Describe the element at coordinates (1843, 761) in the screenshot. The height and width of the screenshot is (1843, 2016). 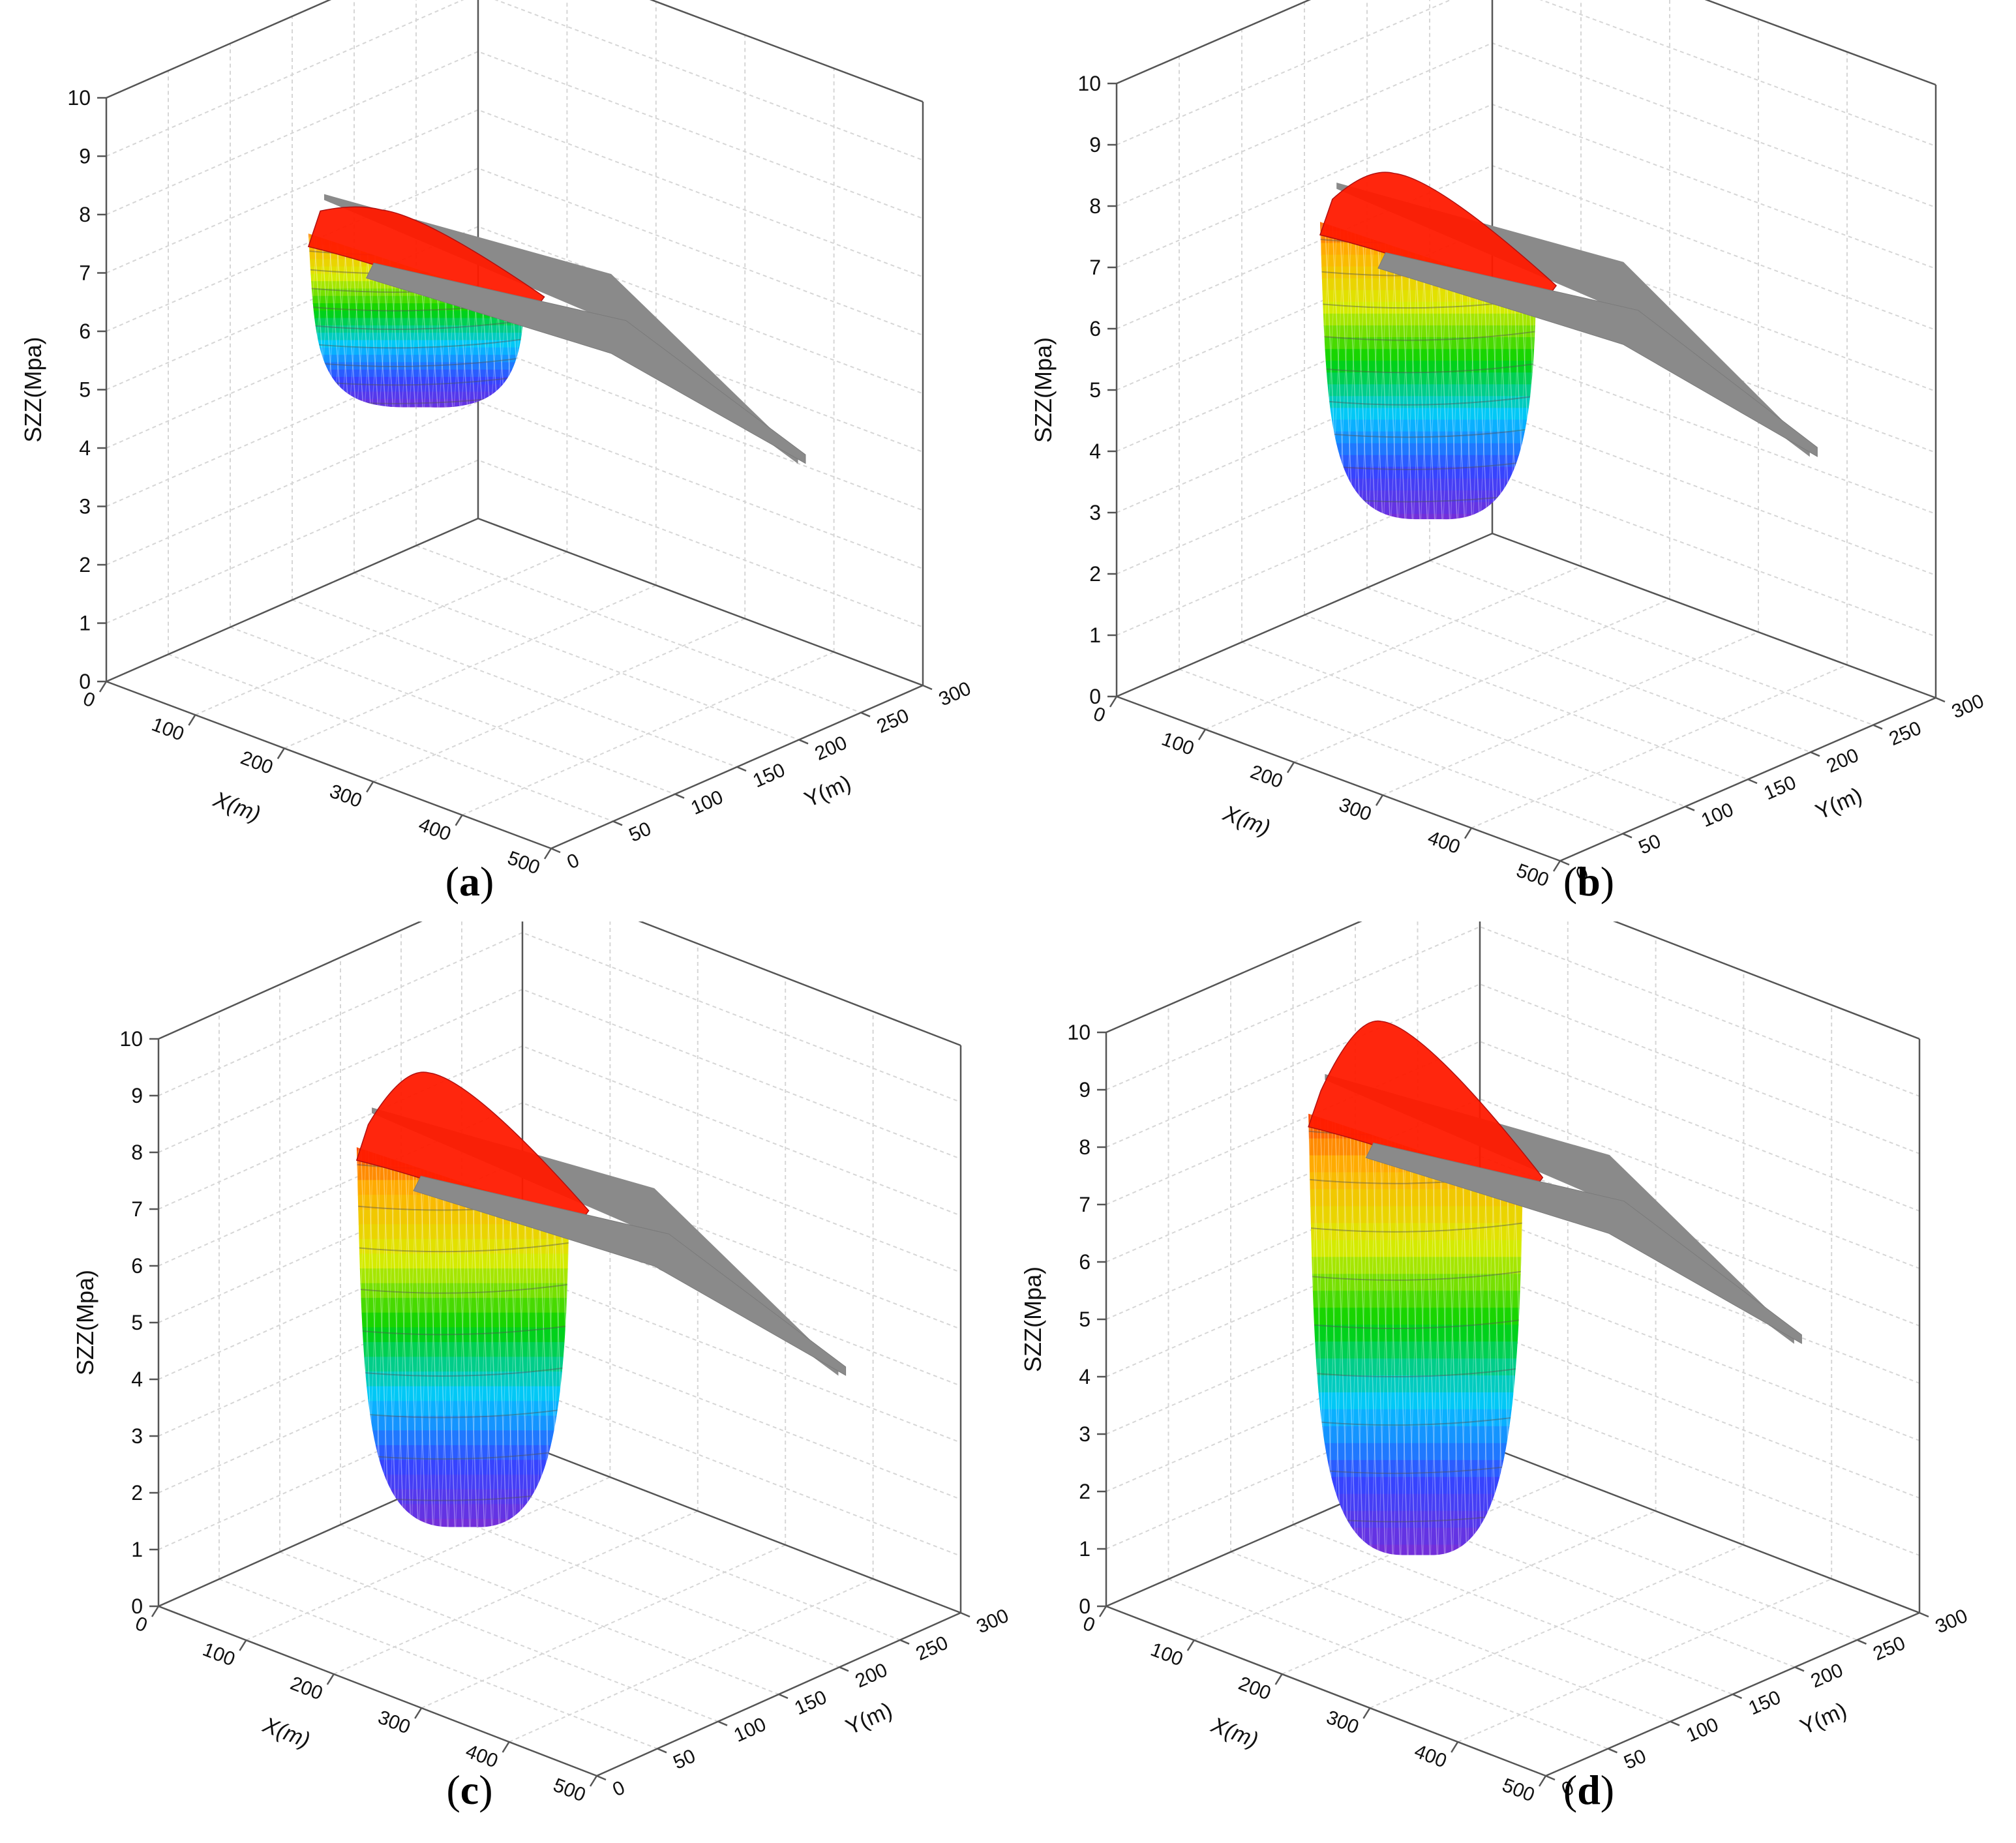
I see `y-tick-label: 200` at that location.